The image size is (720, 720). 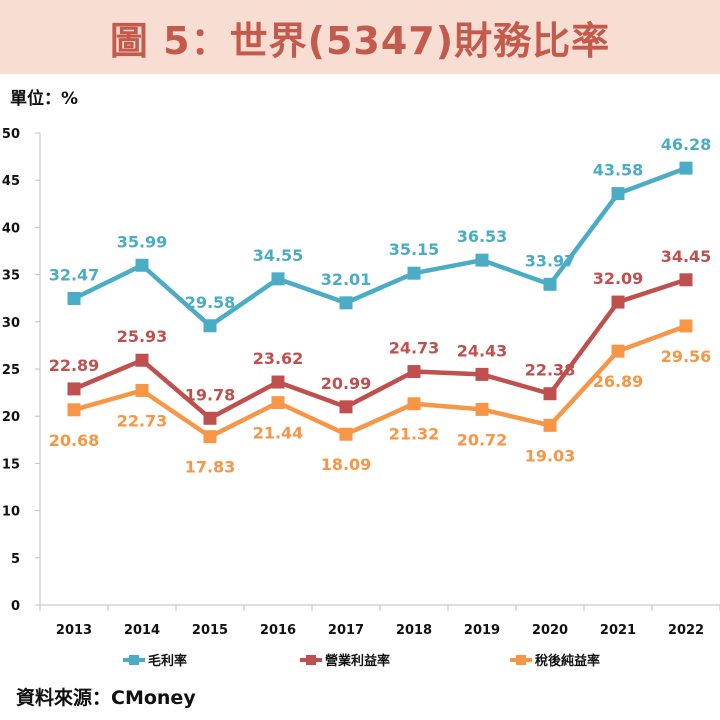 I want to click on data-label: 22.73, so click(x=142, y=420).